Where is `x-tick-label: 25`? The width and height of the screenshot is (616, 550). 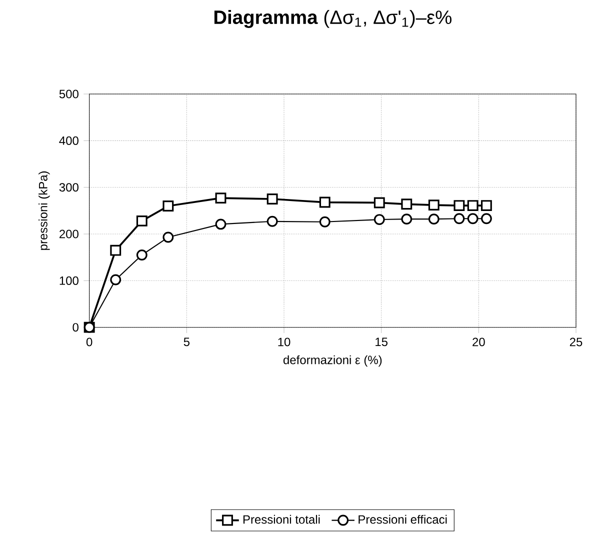 x-tick-label: 25 is located at coordinates (576, 342).